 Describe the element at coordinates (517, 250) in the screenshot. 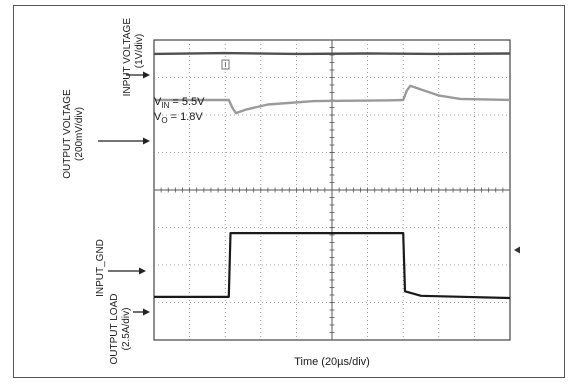

I see `right-level-marker` at that location.